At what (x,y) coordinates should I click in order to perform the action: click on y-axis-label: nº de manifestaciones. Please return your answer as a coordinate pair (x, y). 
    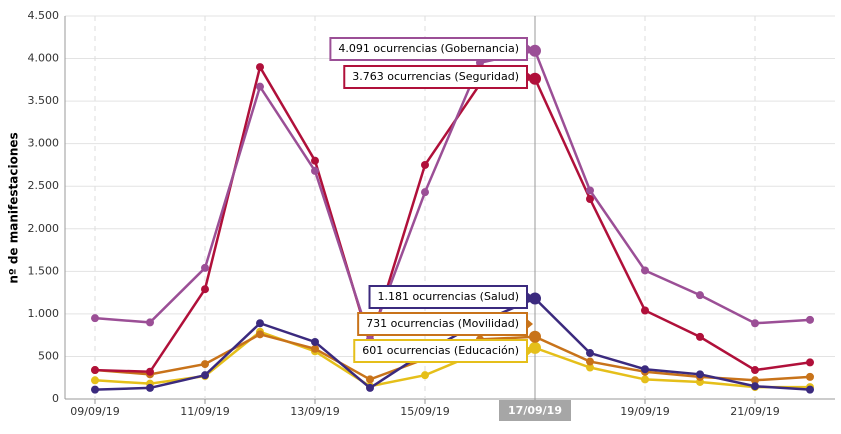
    Looking at the image, I should click on (14, 207).